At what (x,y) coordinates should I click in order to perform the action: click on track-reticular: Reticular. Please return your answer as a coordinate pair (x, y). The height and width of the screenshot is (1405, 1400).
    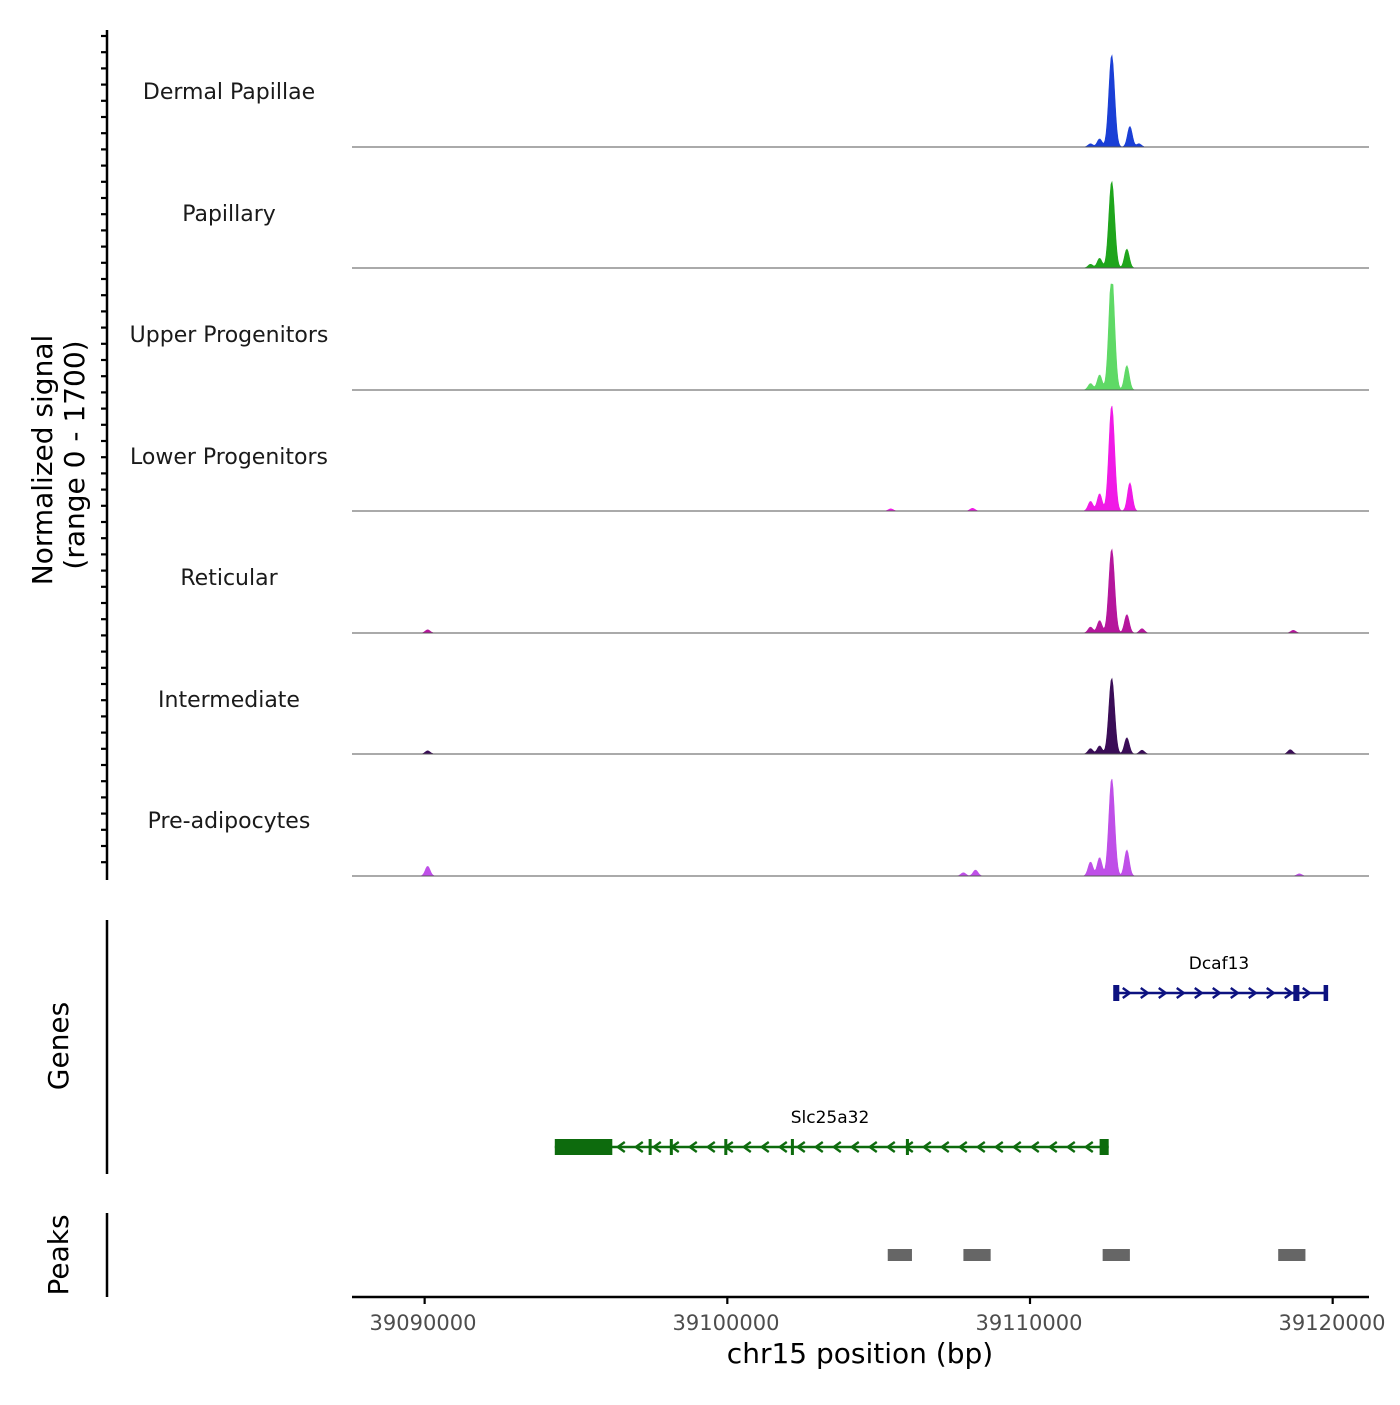
    Looking at the image, I should click on (774, 591).